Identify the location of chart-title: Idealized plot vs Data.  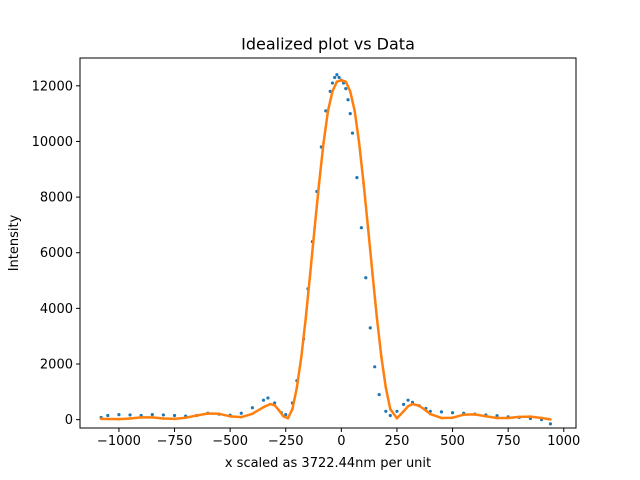
(328, 44).